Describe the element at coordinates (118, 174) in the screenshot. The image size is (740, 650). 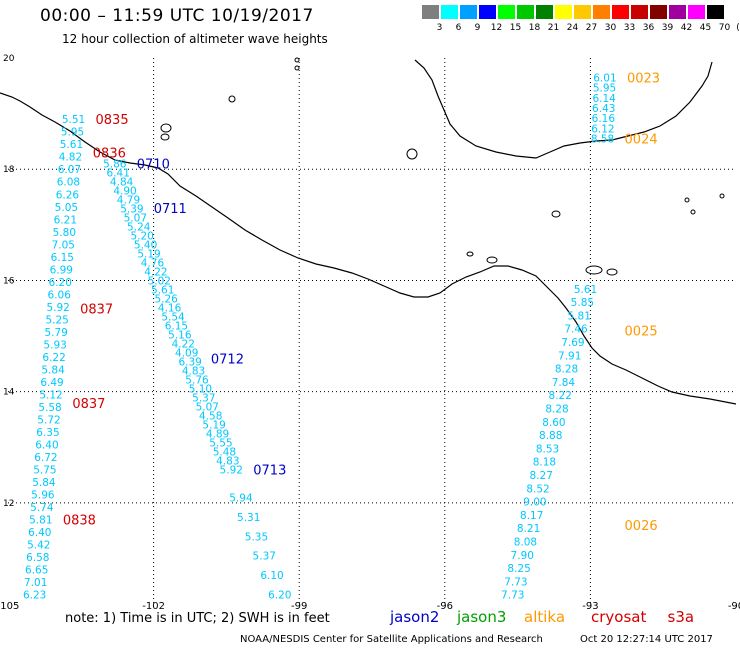
I see `swh-value-label: 6.41` at that location.